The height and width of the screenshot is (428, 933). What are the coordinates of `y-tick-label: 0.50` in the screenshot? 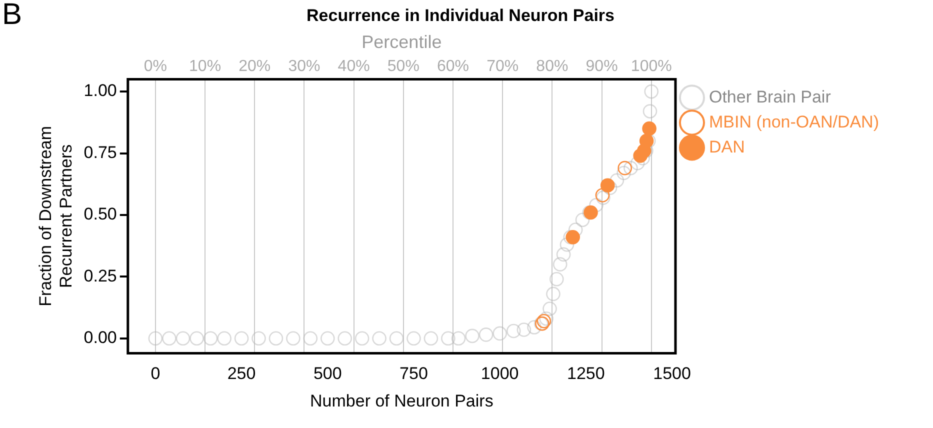 It's located at (100, 214).